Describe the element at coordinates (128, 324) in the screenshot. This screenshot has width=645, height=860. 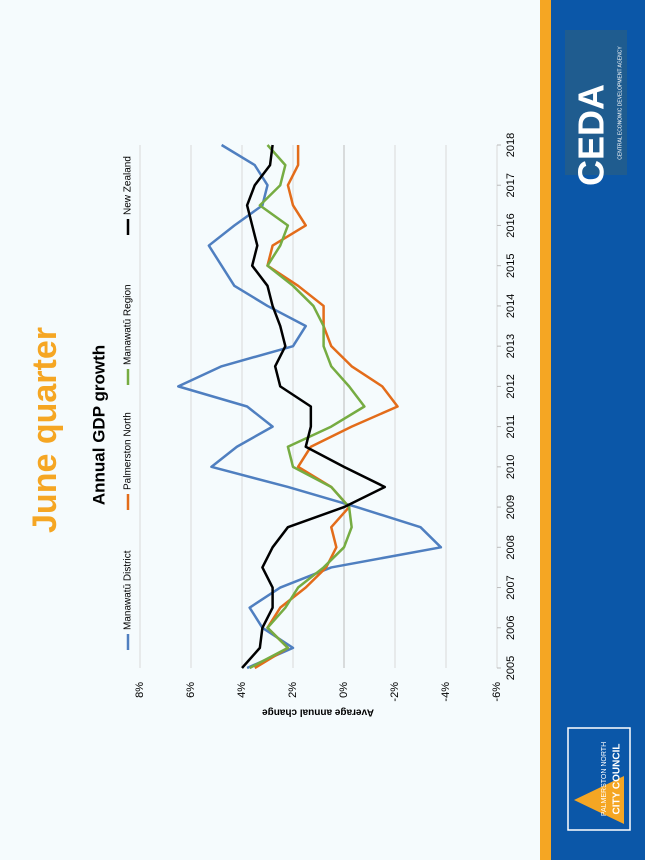
I see `legend-label: Manawatū Region` at that location.